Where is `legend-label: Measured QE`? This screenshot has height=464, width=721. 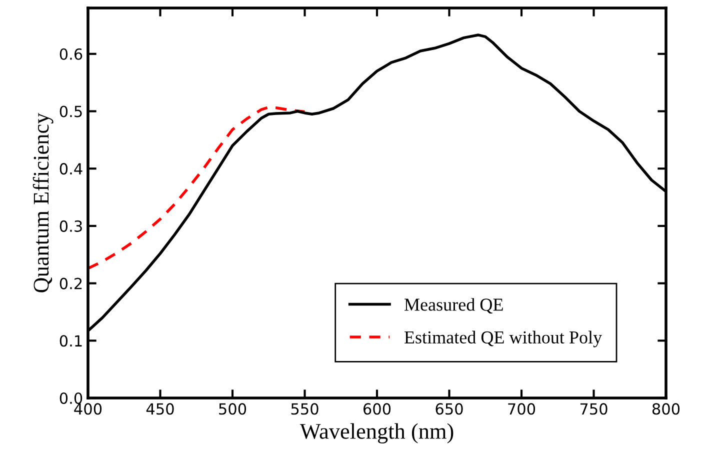
legend-label: Measured QE is located at coordinates (453, 306).